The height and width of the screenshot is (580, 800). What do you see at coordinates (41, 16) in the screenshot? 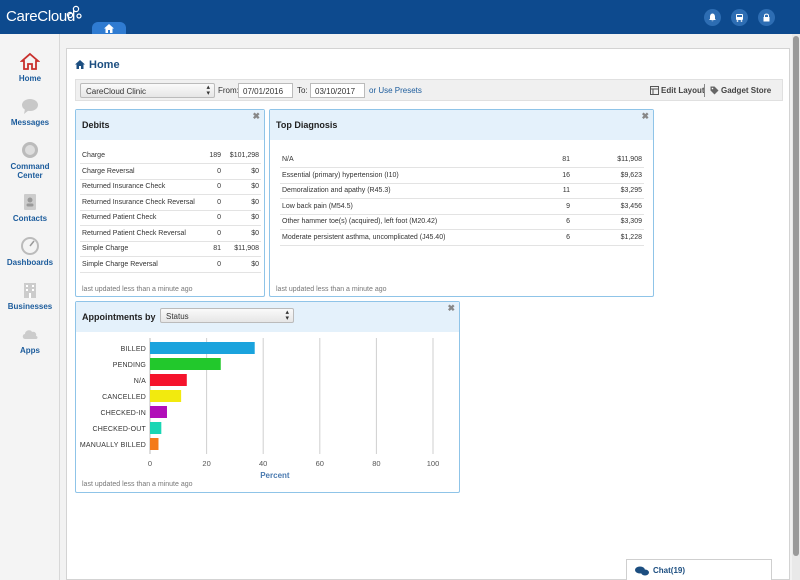
I see `logo: CareCloud` at bounding box center [41, 16].